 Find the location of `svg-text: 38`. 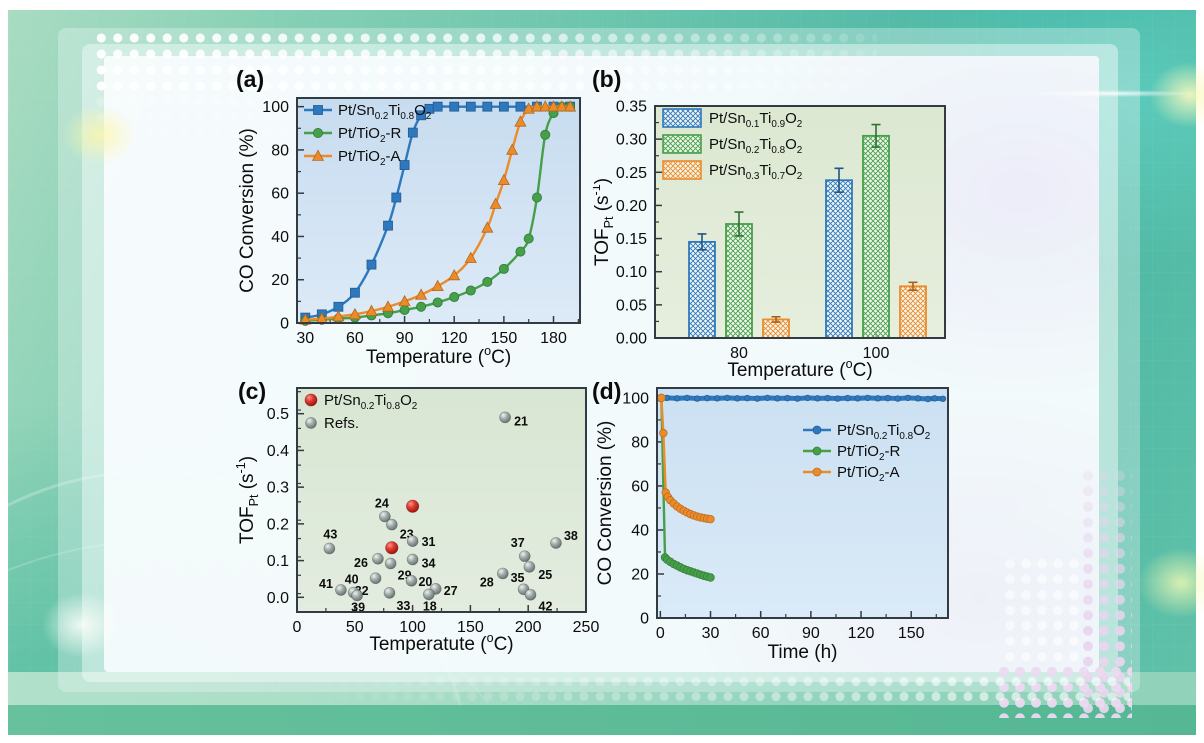

svg-text: 38 is located at coordinates (571, 536).